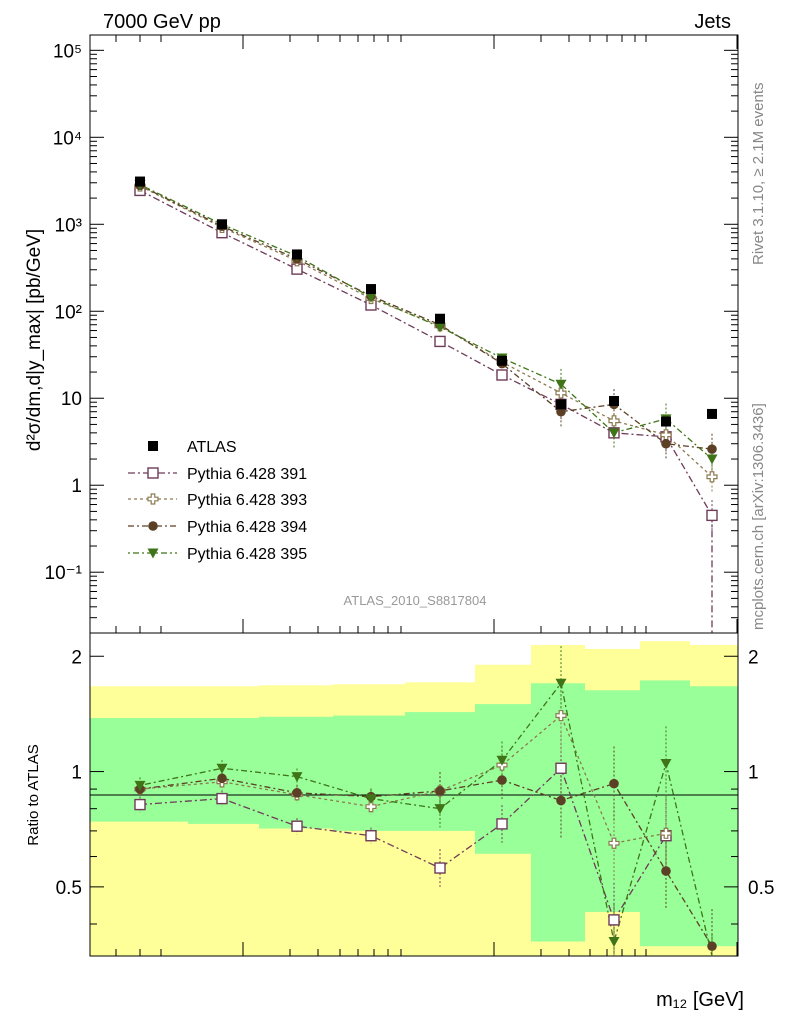  Describe the element at coordinates (69, 888) in the screenshot. I see `ratio-tick-label-left: 0.5` at that location.